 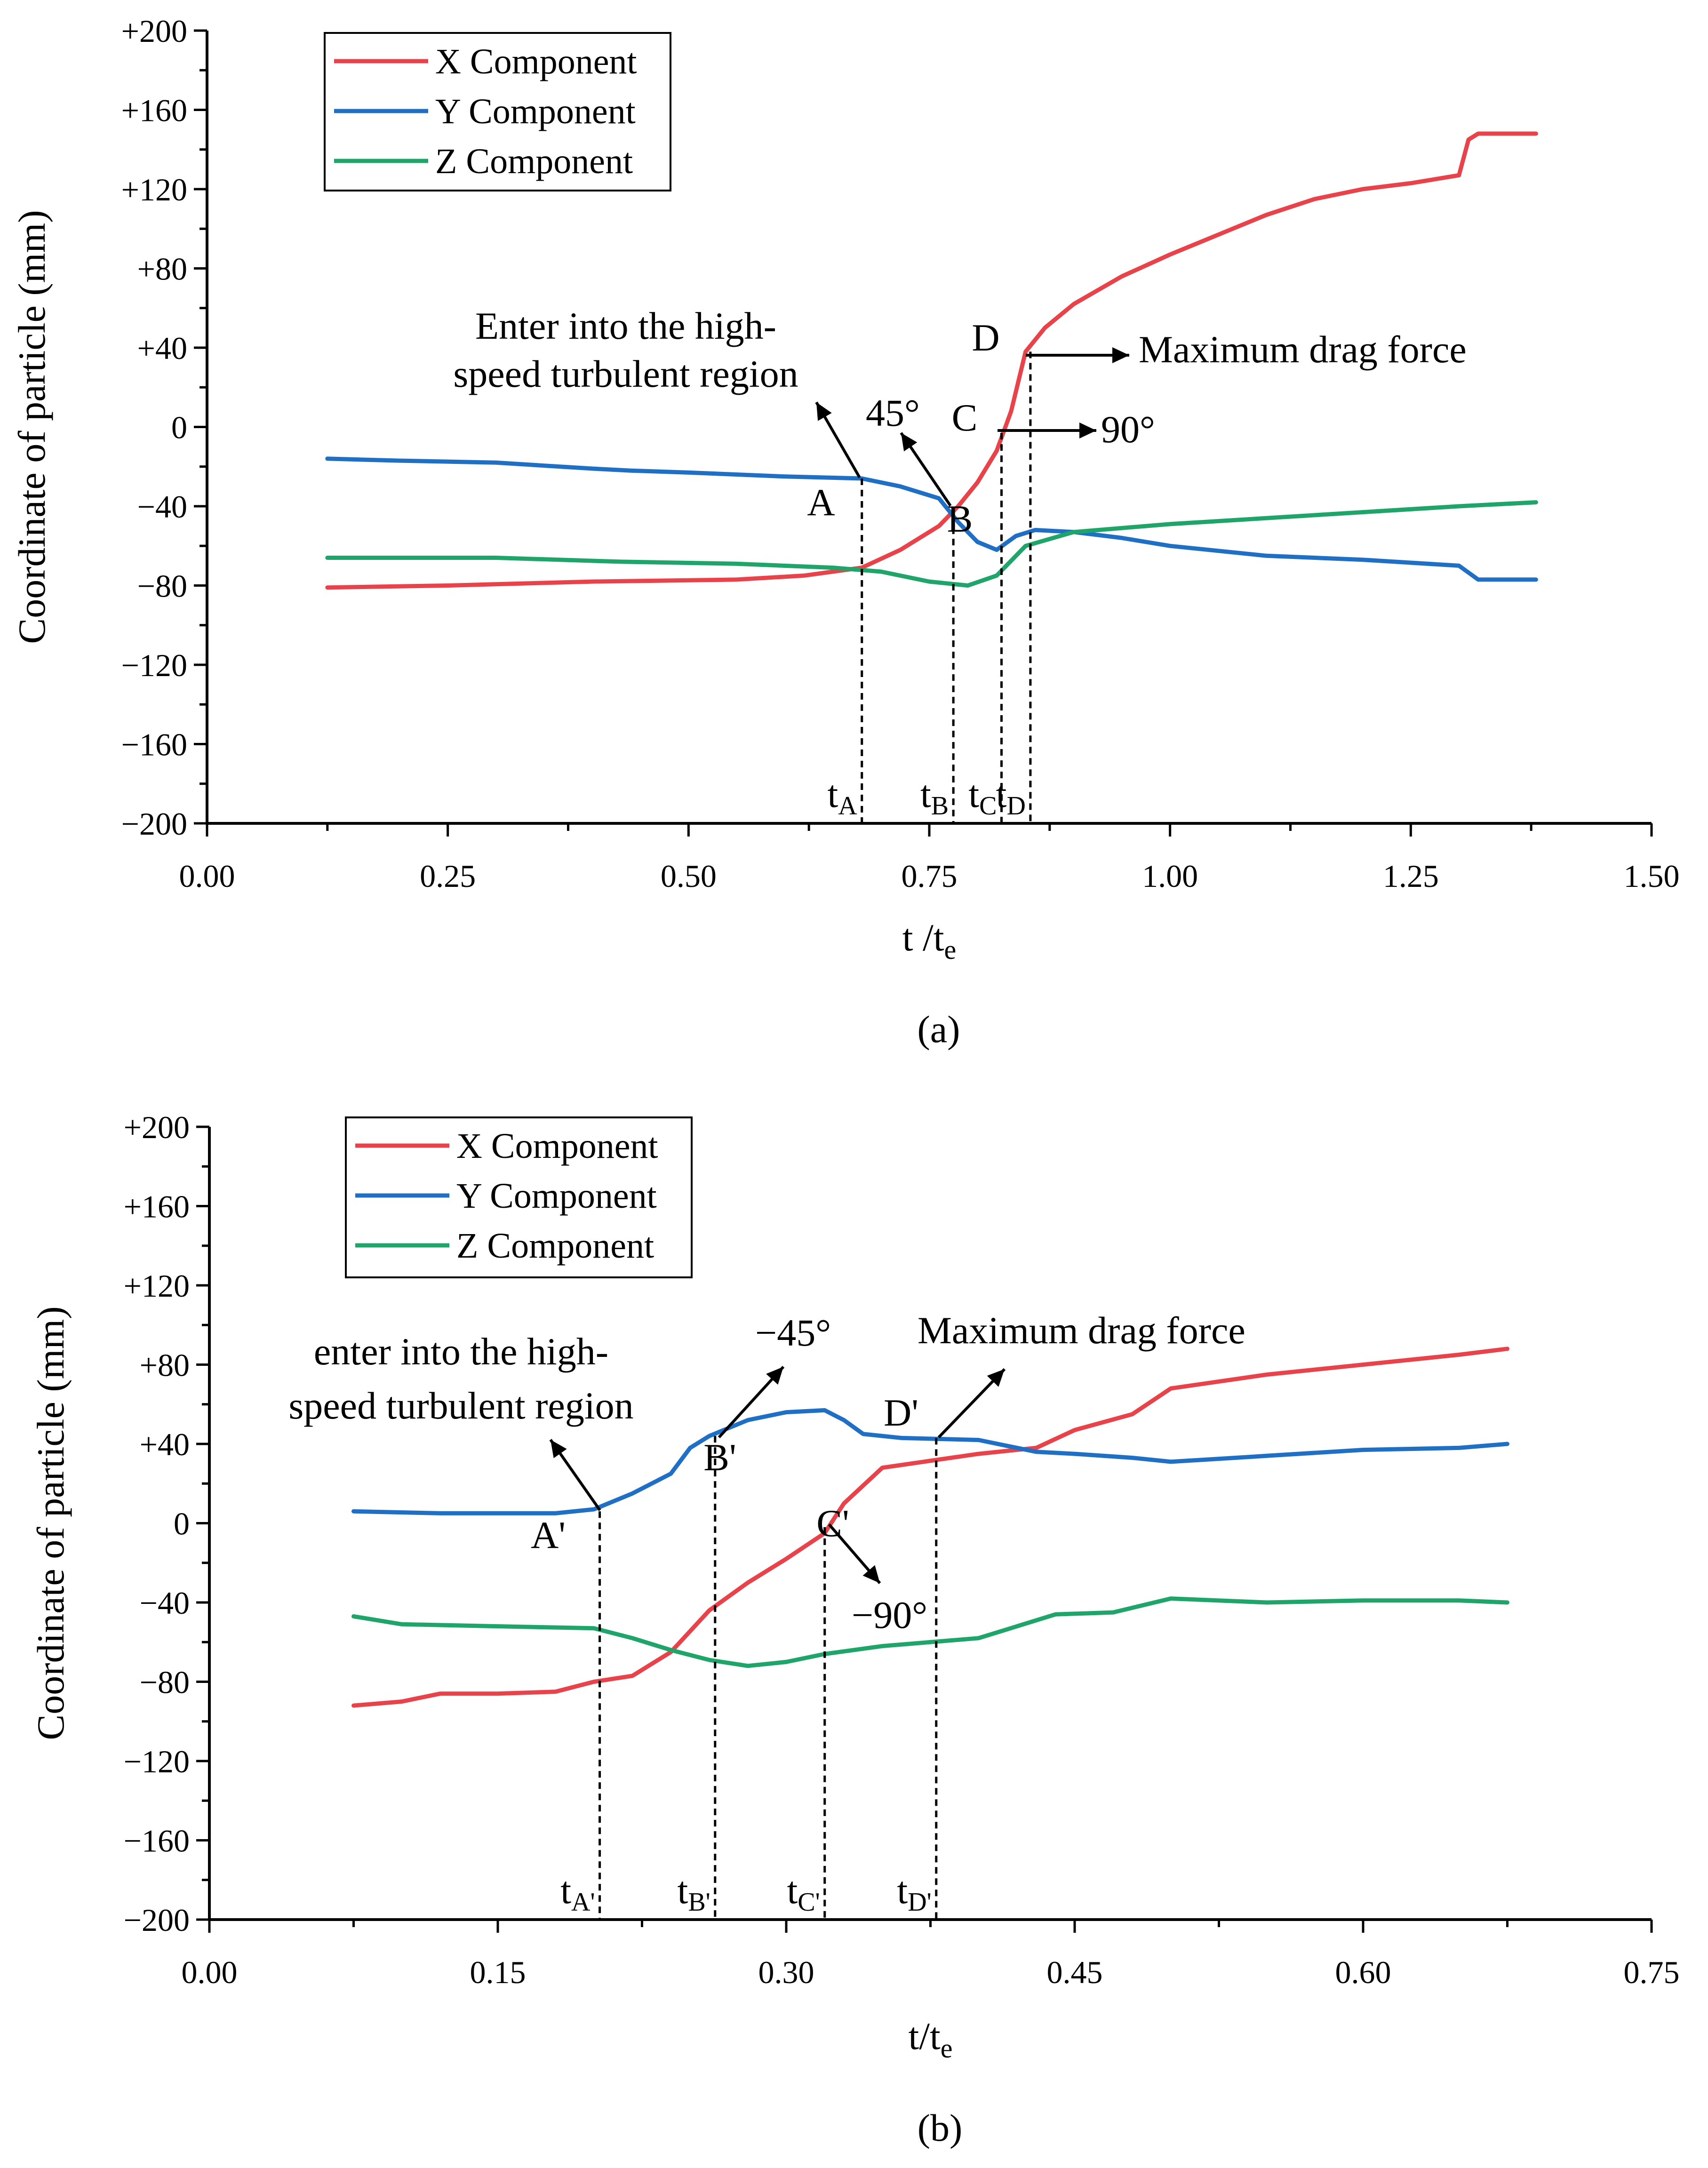 What do you see at coordinates (1411, 876) in the screenshot?
I see `x-tick-label: 1.25` at bounding box center [1411, 876].